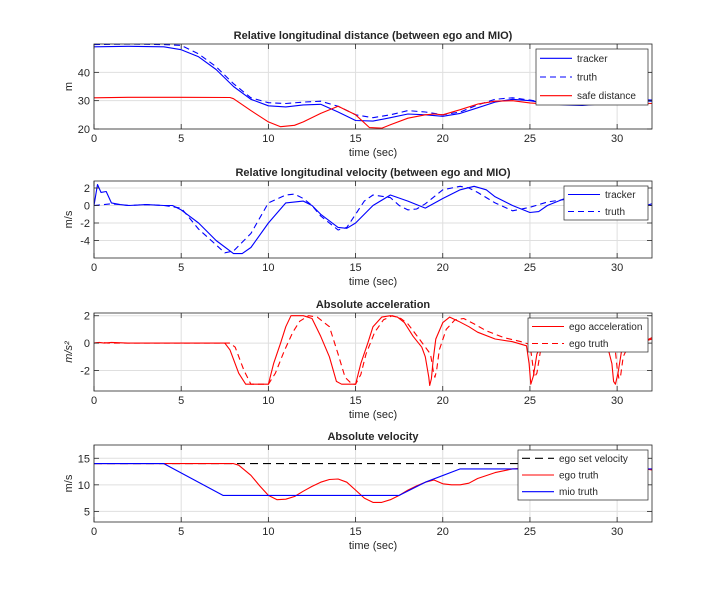 This screenshot has width=720, height=600. I want to click on plot-area, so click(373, 219).